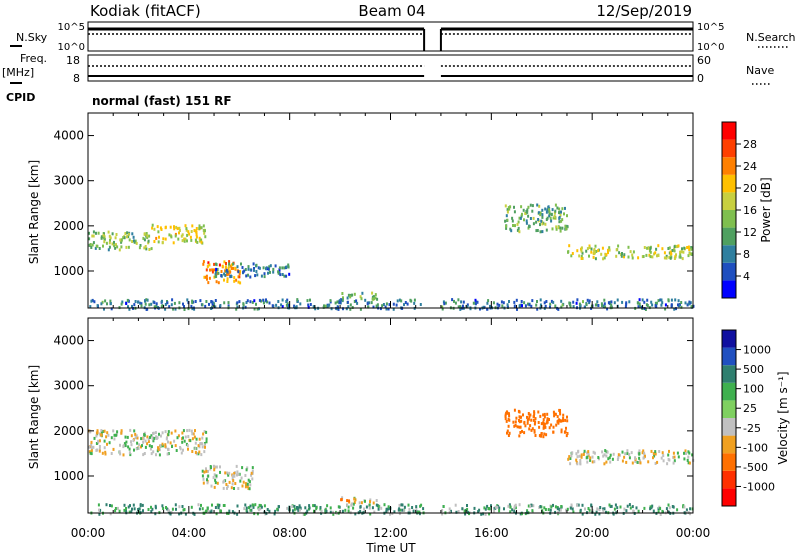  I want to click on power-colorbar-swatch, so click(729, 254).